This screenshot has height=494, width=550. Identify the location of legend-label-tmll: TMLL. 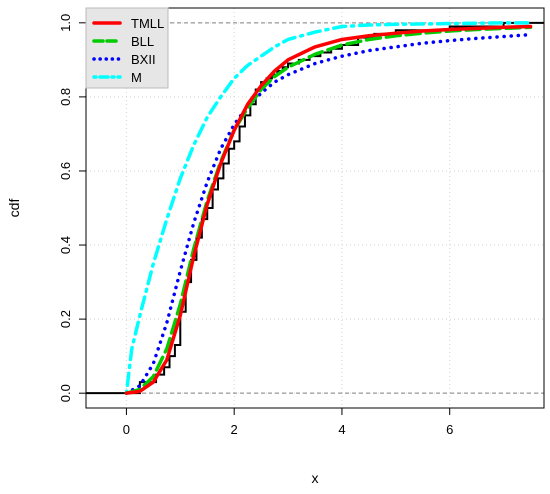
(147, 23).